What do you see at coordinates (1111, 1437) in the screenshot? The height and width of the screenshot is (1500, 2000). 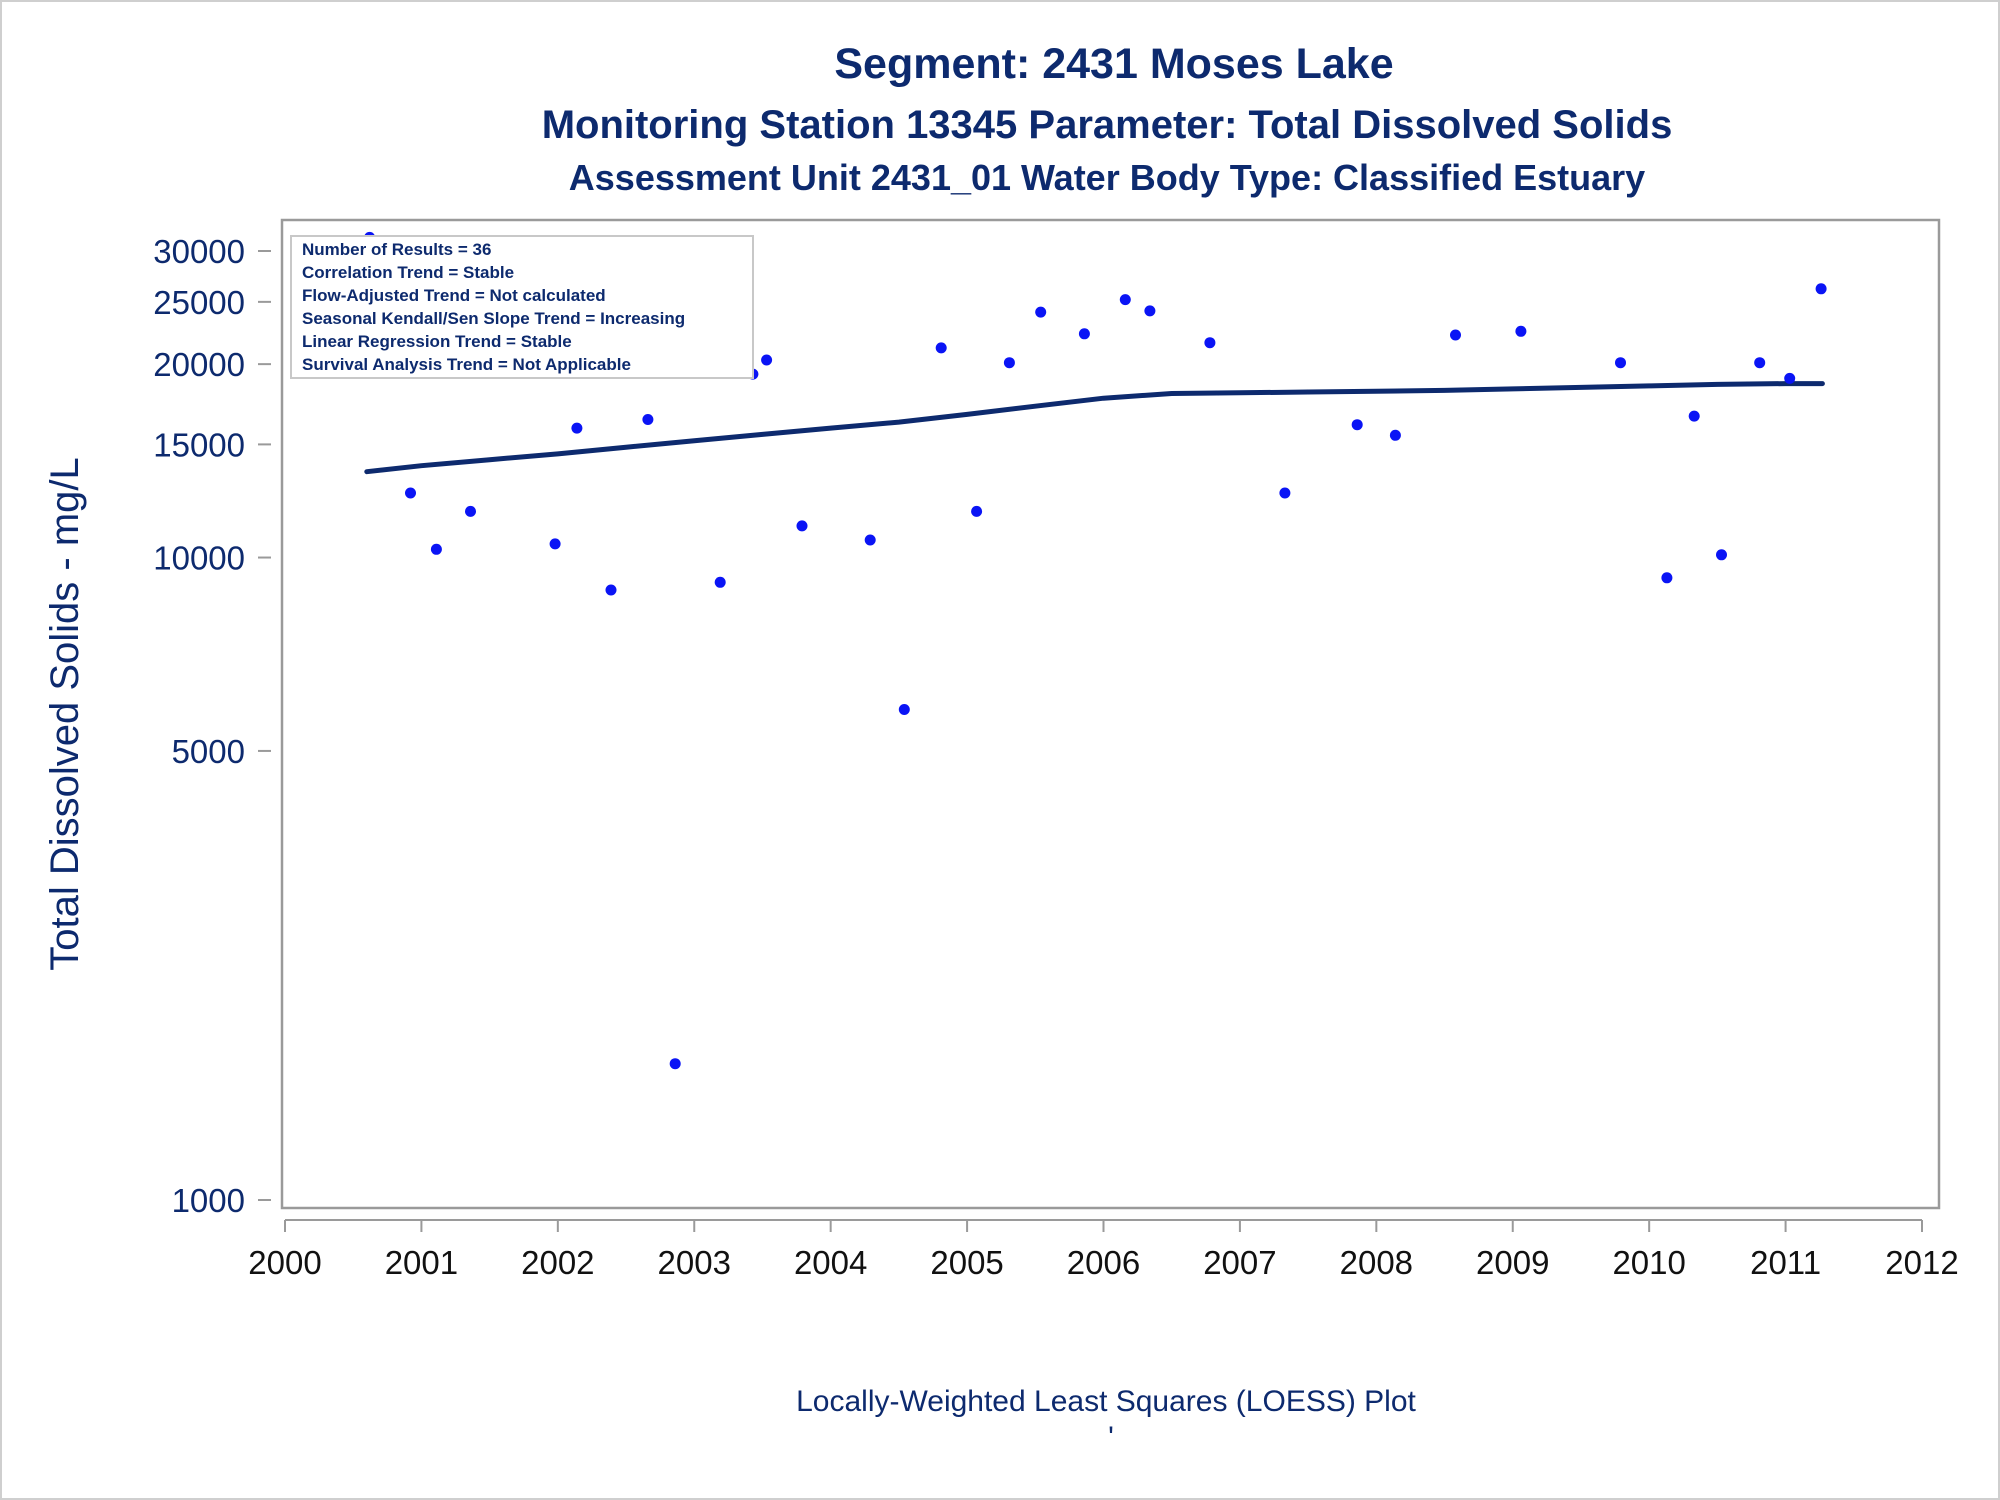 I see `footnote-mark: '` at bounding box center [1111, 1437].